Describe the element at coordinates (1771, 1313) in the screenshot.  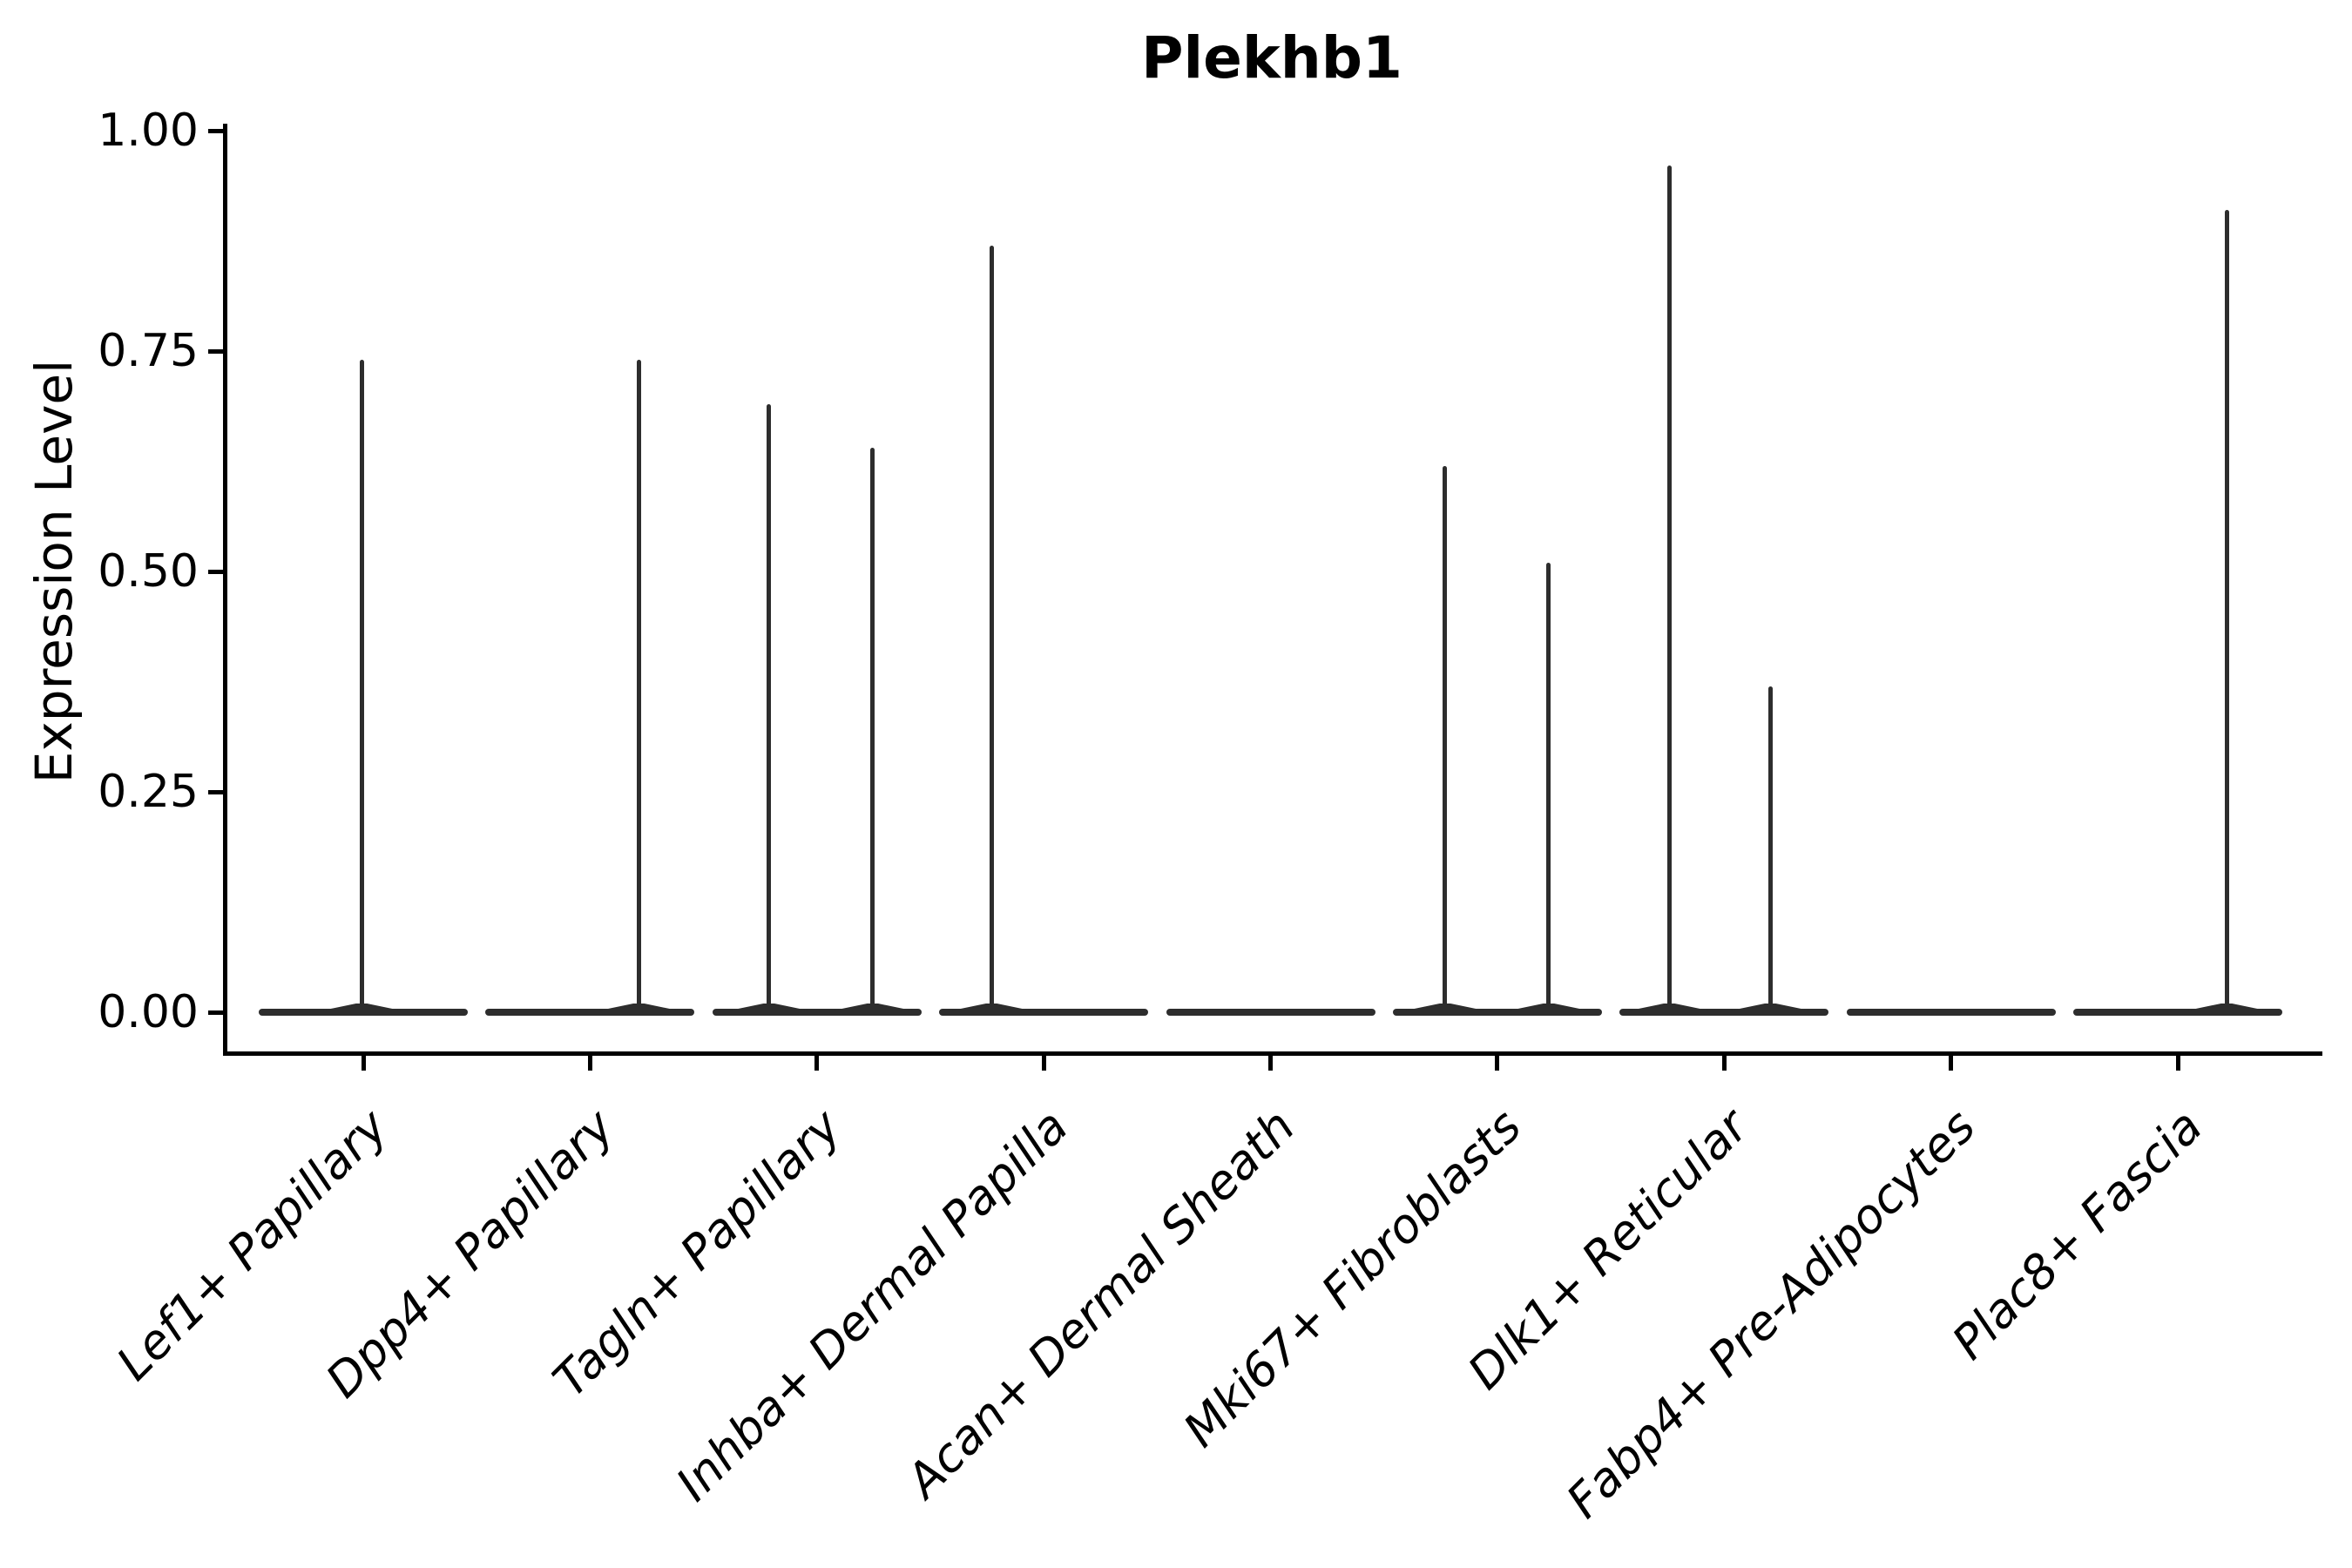
I see `x-tick-label: Fabp4+ Pre-Adipocytes` at that location.